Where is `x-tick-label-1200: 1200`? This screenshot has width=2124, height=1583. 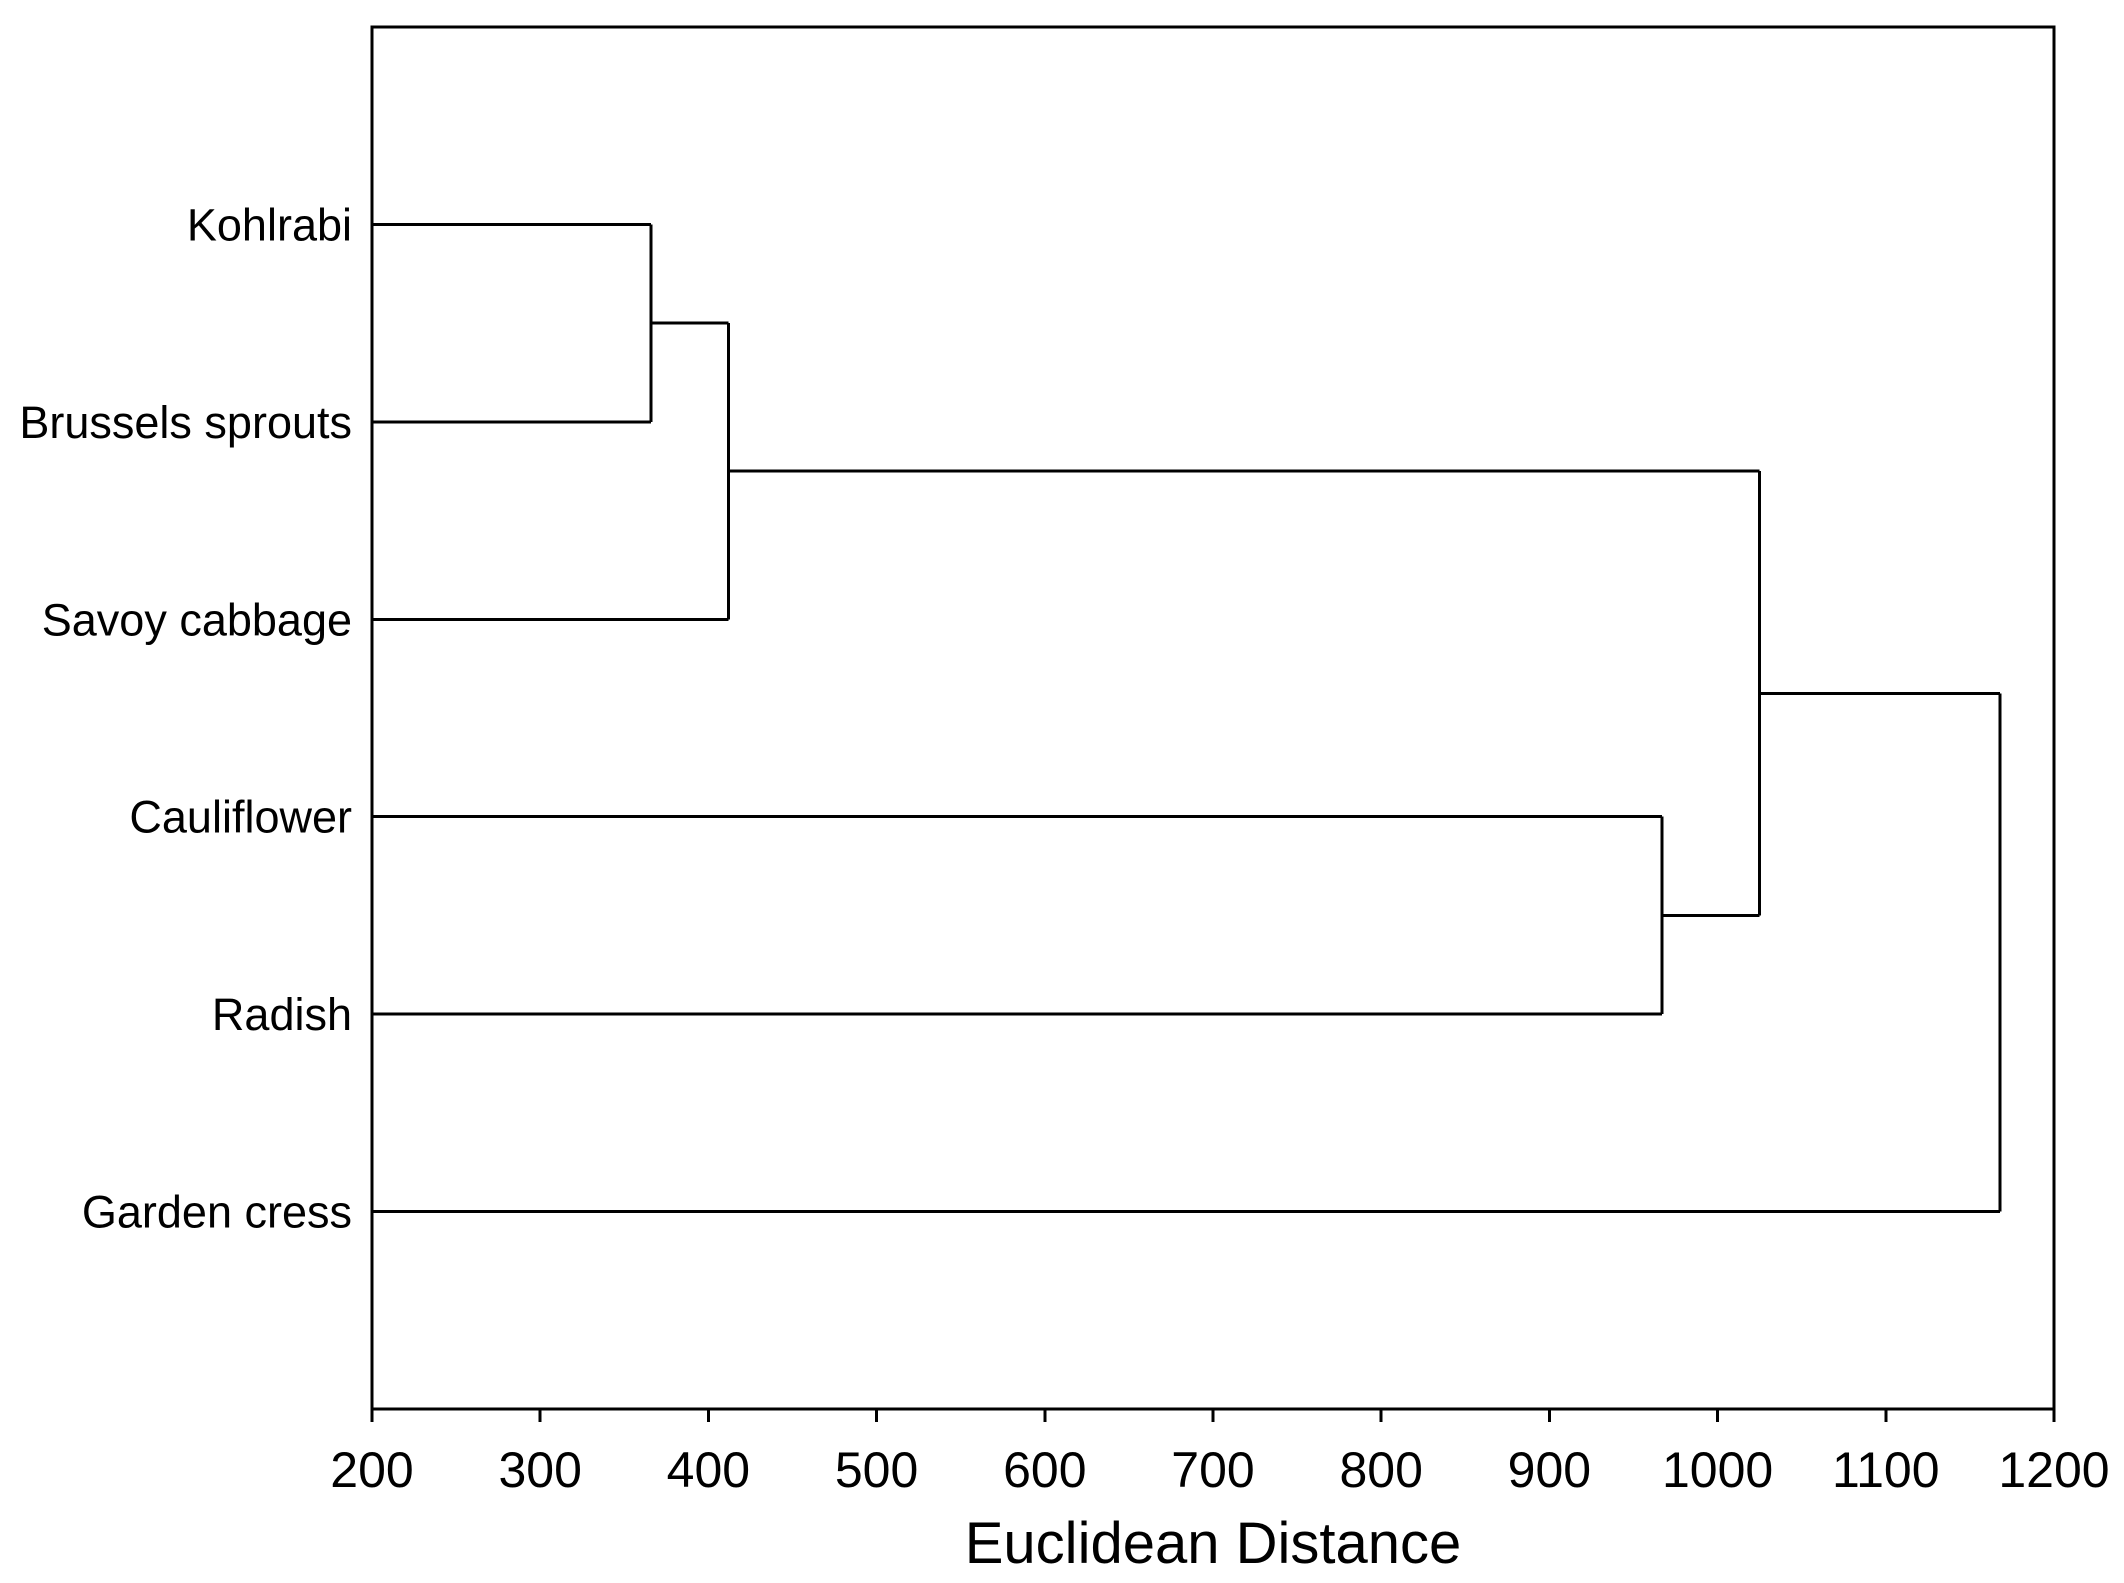 x-tick-label-1200: 1200 is located at coordinates (2053, 1470).